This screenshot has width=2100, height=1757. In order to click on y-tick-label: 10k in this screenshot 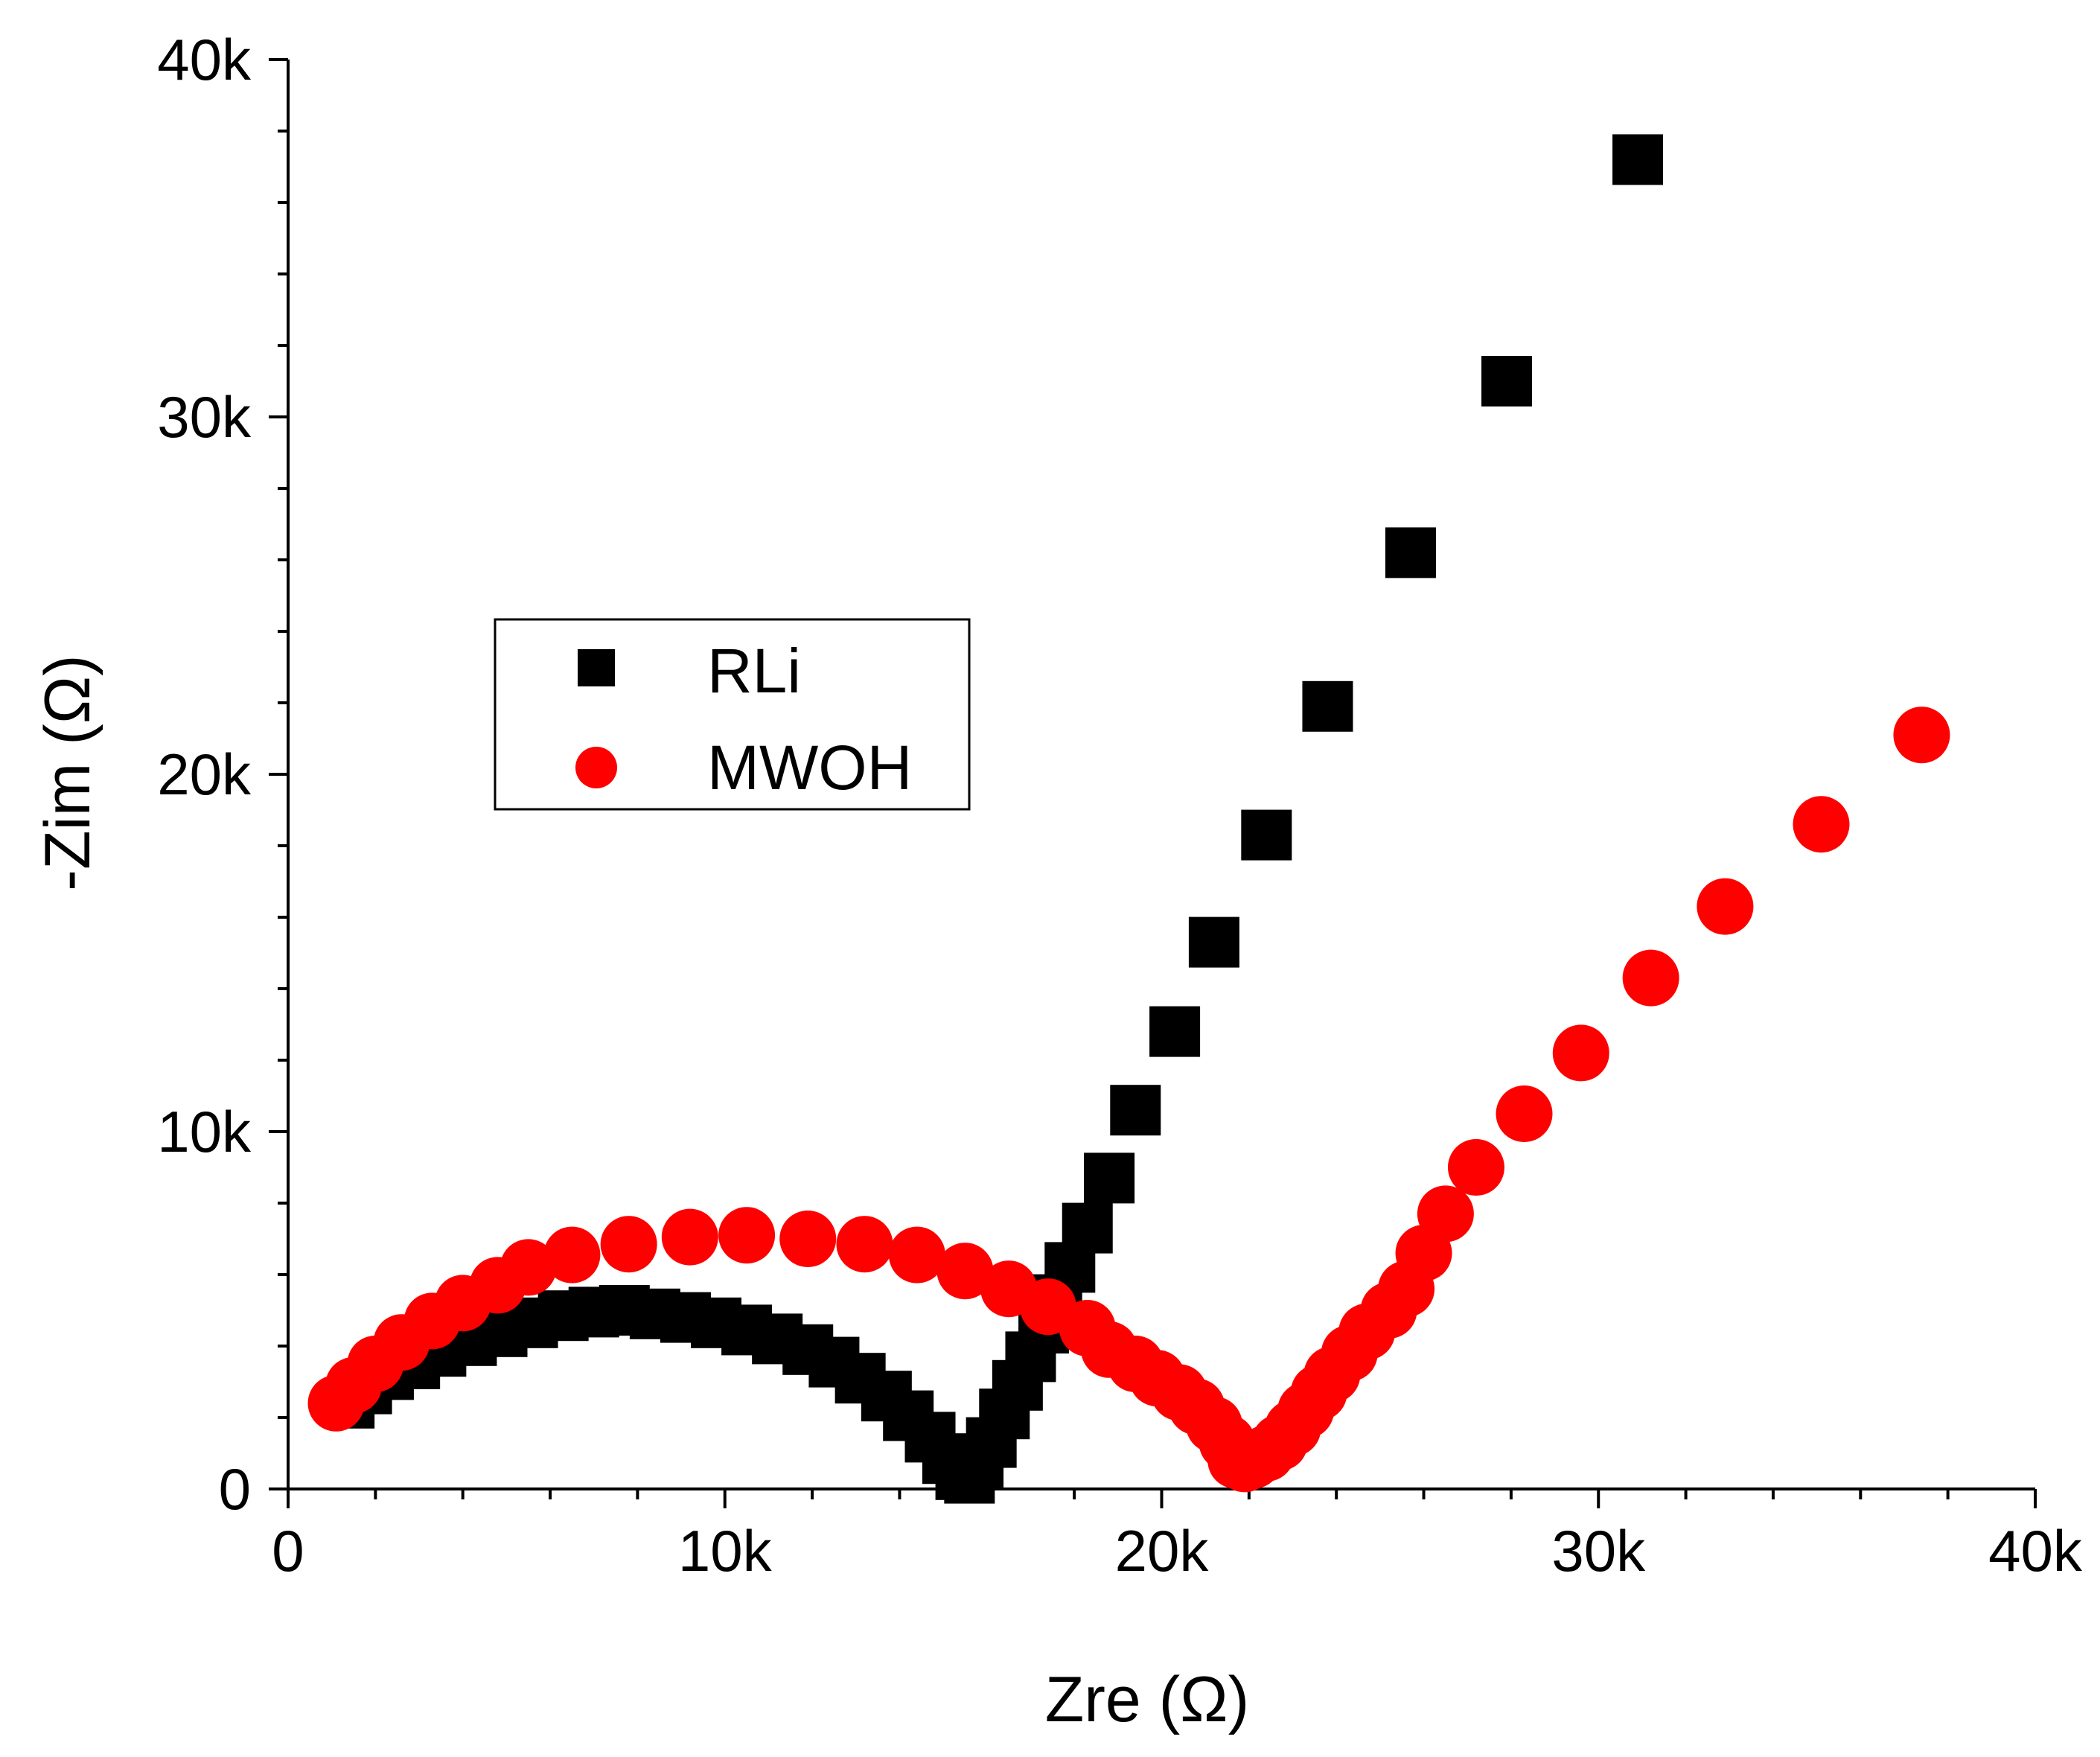, I will do `click(204, 1131)`.